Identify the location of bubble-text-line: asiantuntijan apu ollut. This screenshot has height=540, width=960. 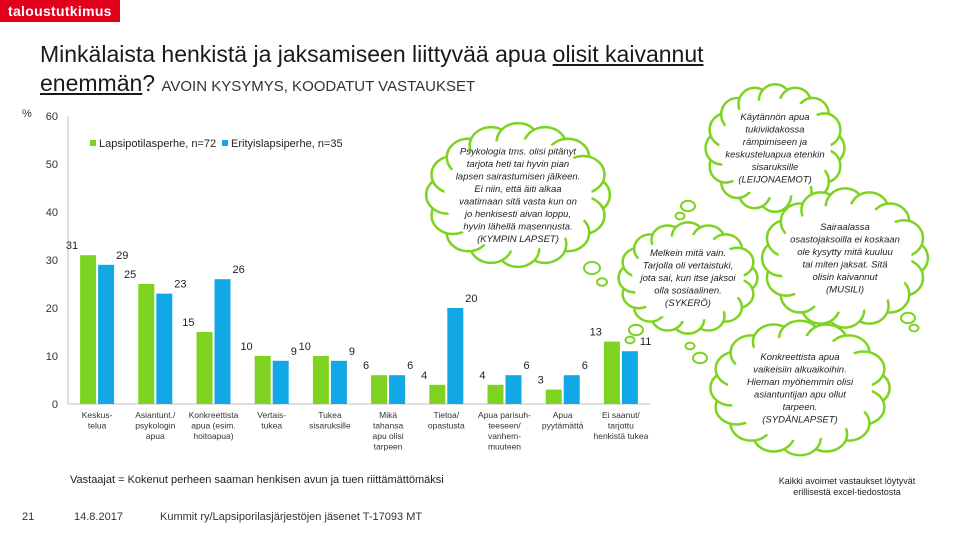
(800, 394).